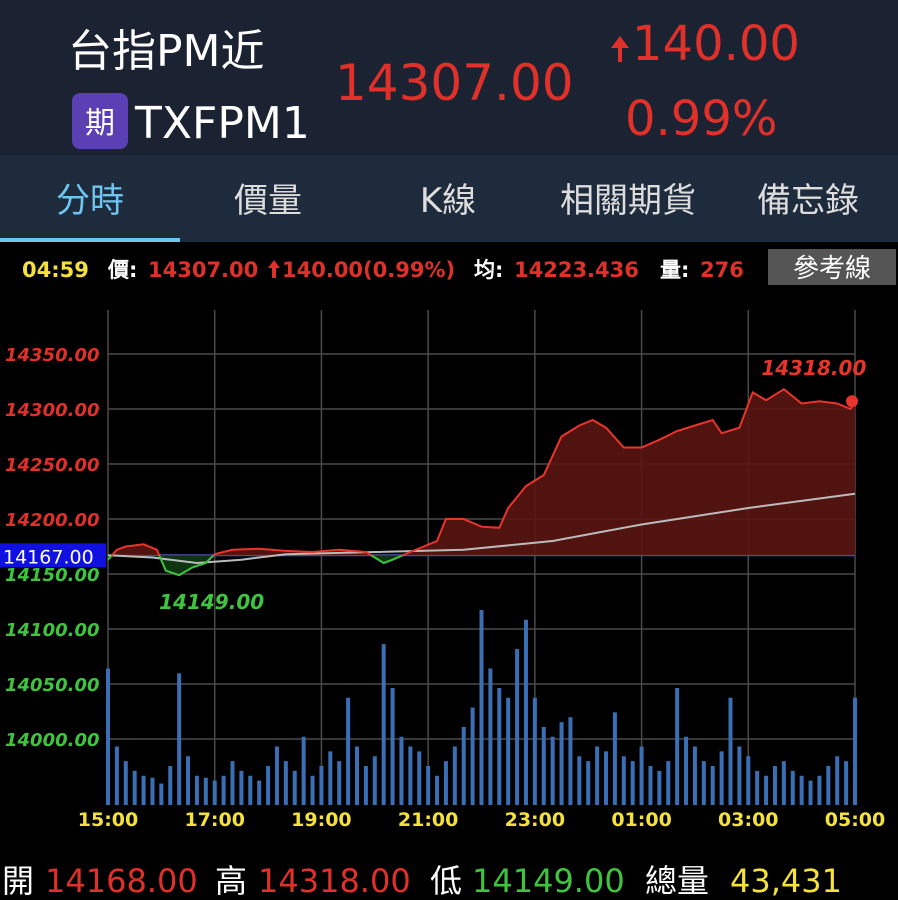  What do you see at coordinates (166, 51) in the screenshot?
I see `title: 台指PM近` at bounding box center [166, 51].